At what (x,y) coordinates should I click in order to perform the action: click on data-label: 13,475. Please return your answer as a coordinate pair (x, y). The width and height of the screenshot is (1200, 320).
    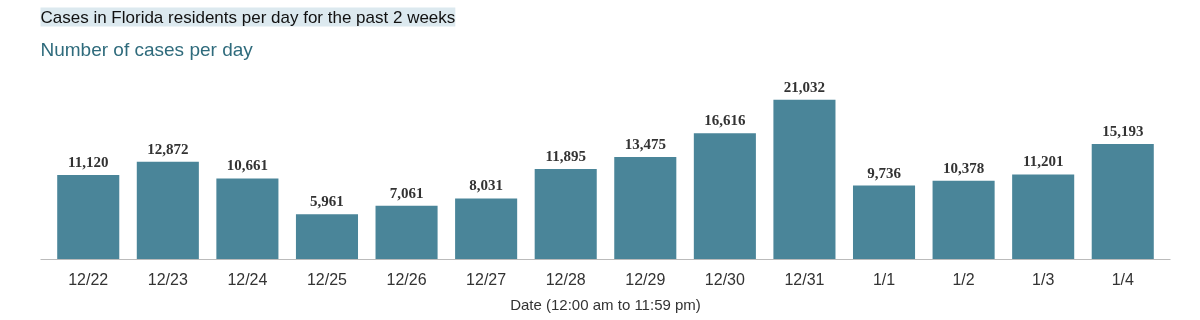
    Looking at the image, I should click on (645, 144).